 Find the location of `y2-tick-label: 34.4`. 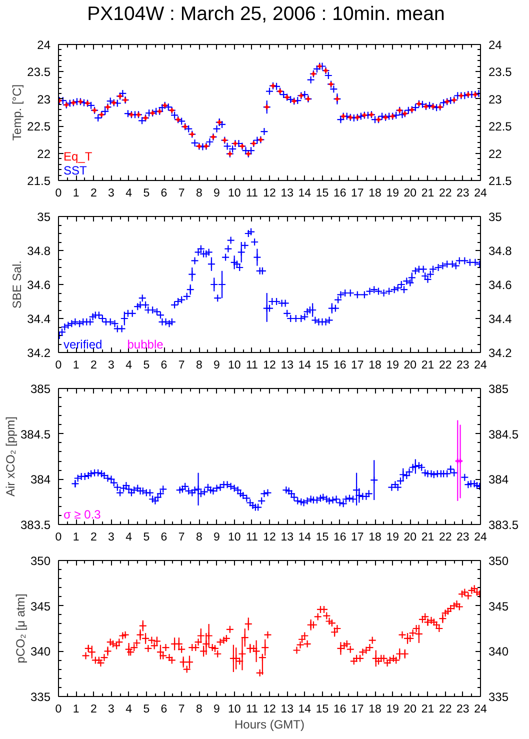

y2-tick-label: 34.4 is located at coordinates (500, 319).